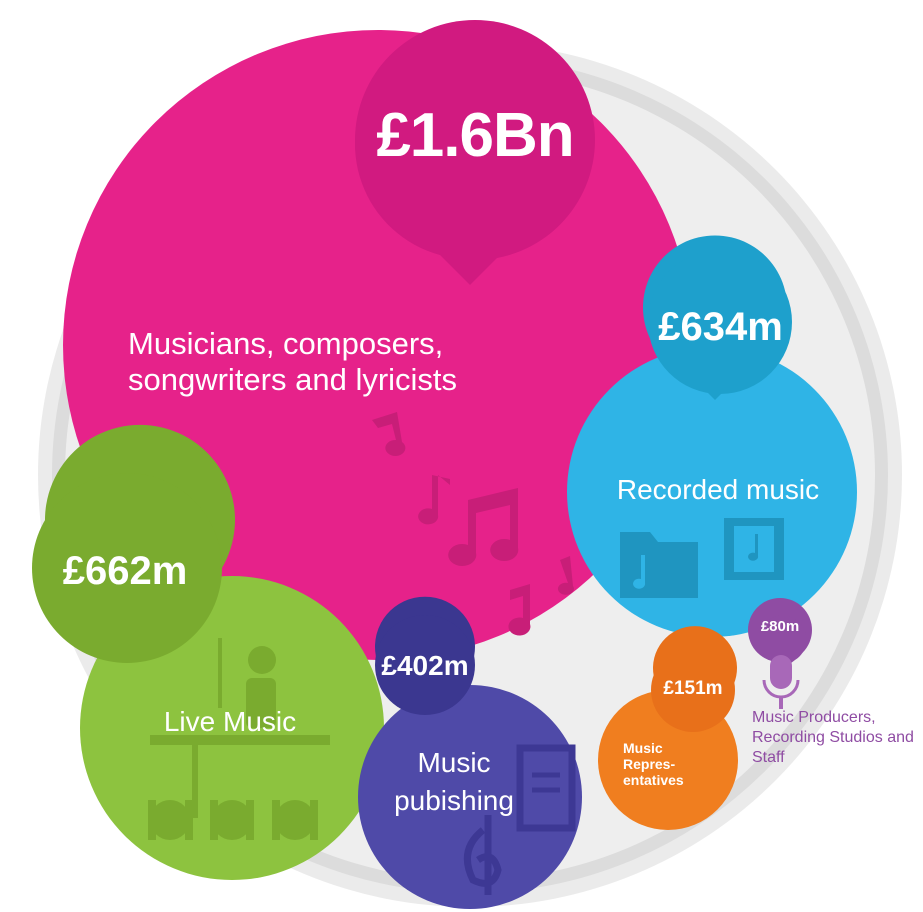 The image size is (923, 912). I want to click on publishing-label: Music pubishing, so click(454, 781).